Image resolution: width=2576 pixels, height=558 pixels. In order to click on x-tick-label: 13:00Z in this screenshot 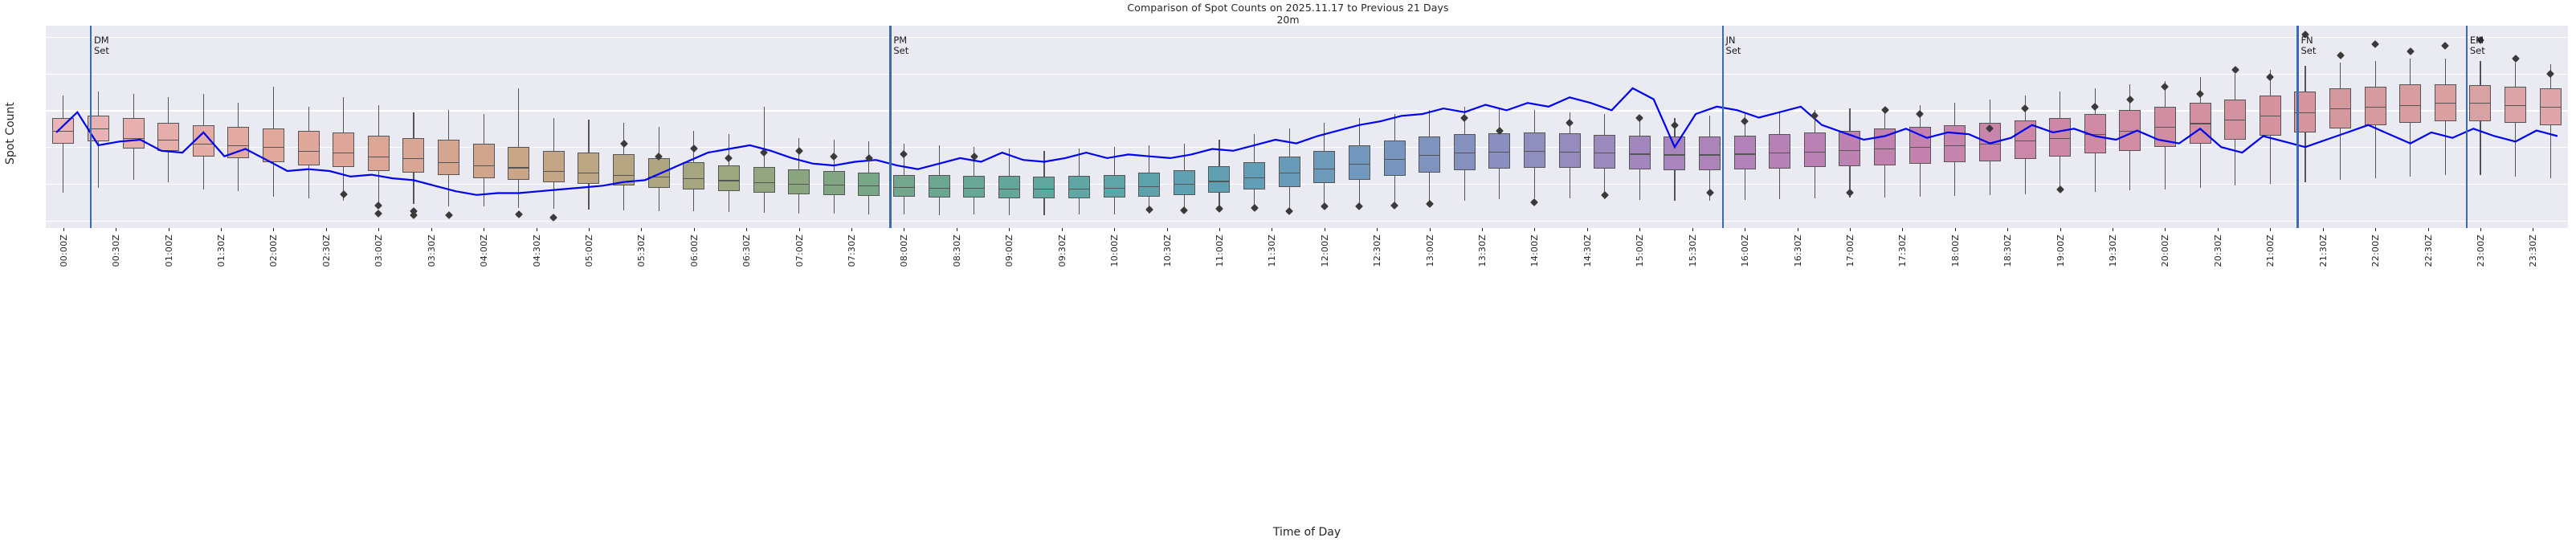, I will do `click(1429, 250)`.